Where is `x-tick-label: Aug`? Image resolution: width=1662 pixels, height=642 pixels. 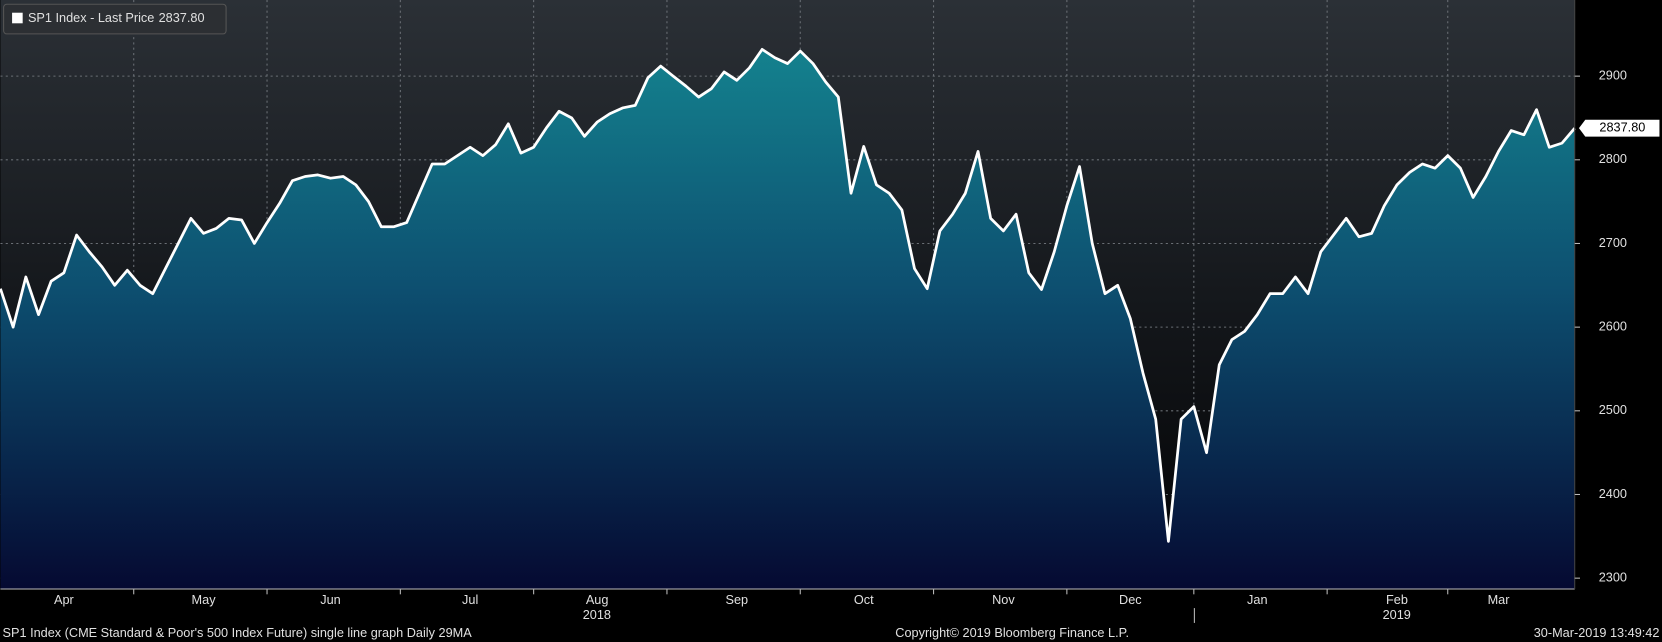
x-tick-label: Aug is located at coordinates (597, 599).